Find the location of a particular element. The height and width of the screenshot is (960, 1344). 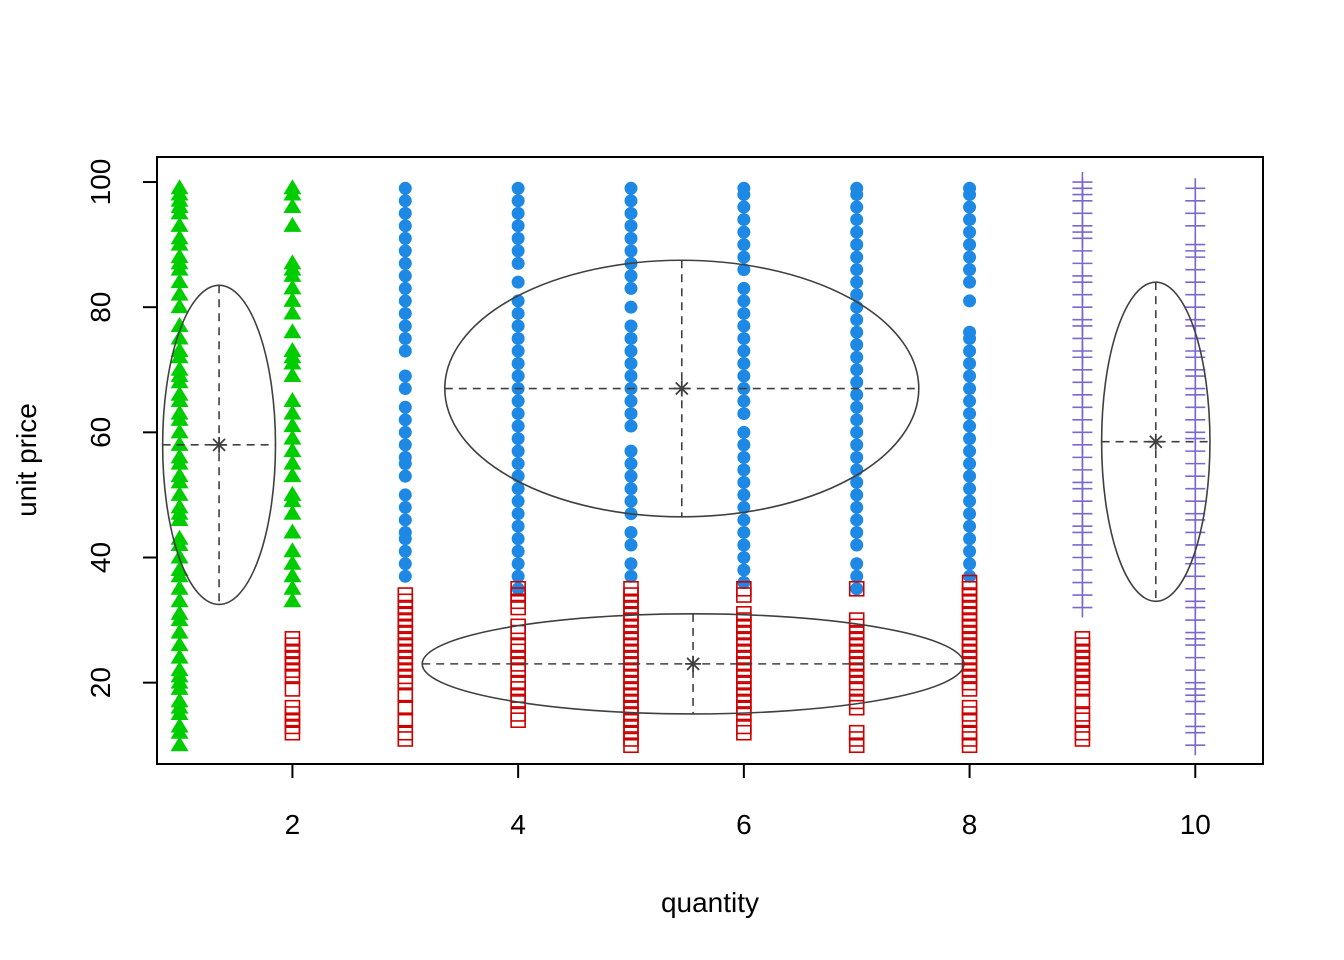

x-tick-label: 10 is located at coordinates (1195, 824).